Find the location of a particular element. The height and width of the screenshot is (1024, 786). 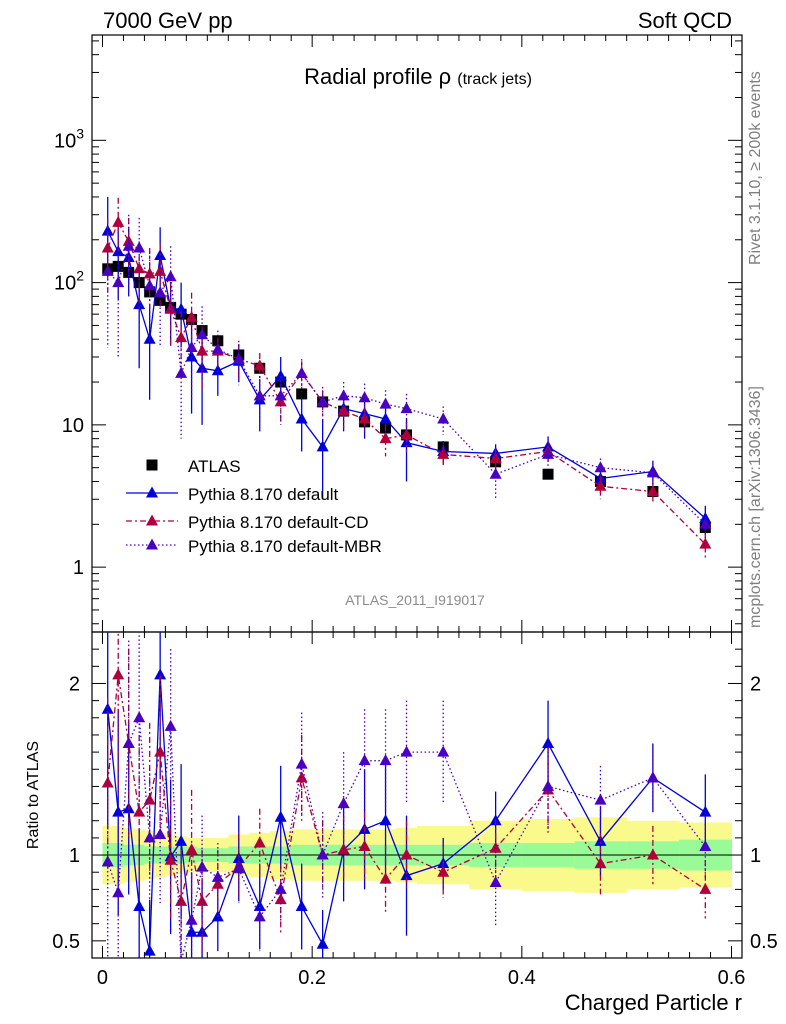

x-axis-title: Charged Particle r is located at coordinates (653, 1002).